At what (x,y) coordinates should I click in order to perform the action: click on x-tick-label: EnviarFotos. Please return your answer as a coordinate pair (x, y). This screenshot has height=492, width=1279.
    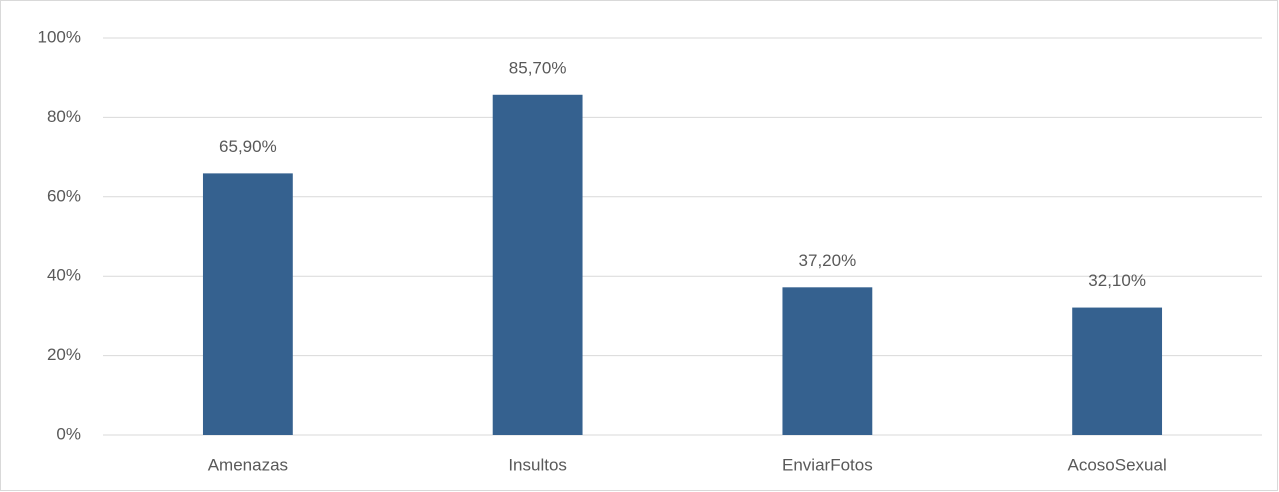
    Looking at the image, I should click on (827, 464).